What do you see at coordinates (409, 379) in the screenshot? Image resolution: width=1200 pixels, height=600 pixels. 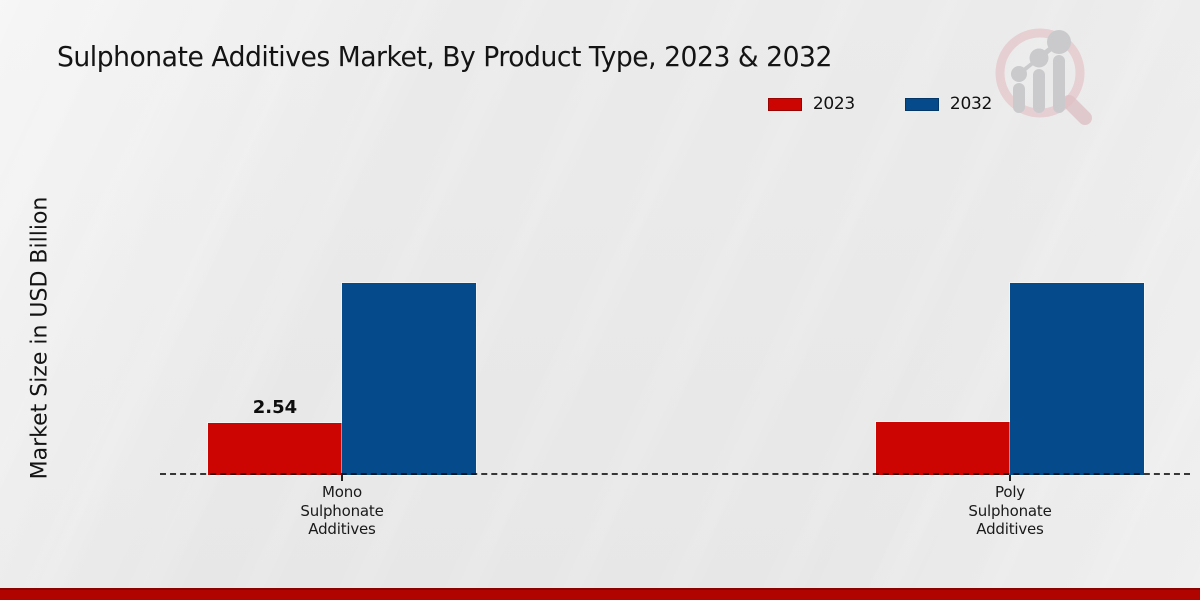 I see `bar-2032-mono-sulphonate-additives` at bounding box center [409, 379].